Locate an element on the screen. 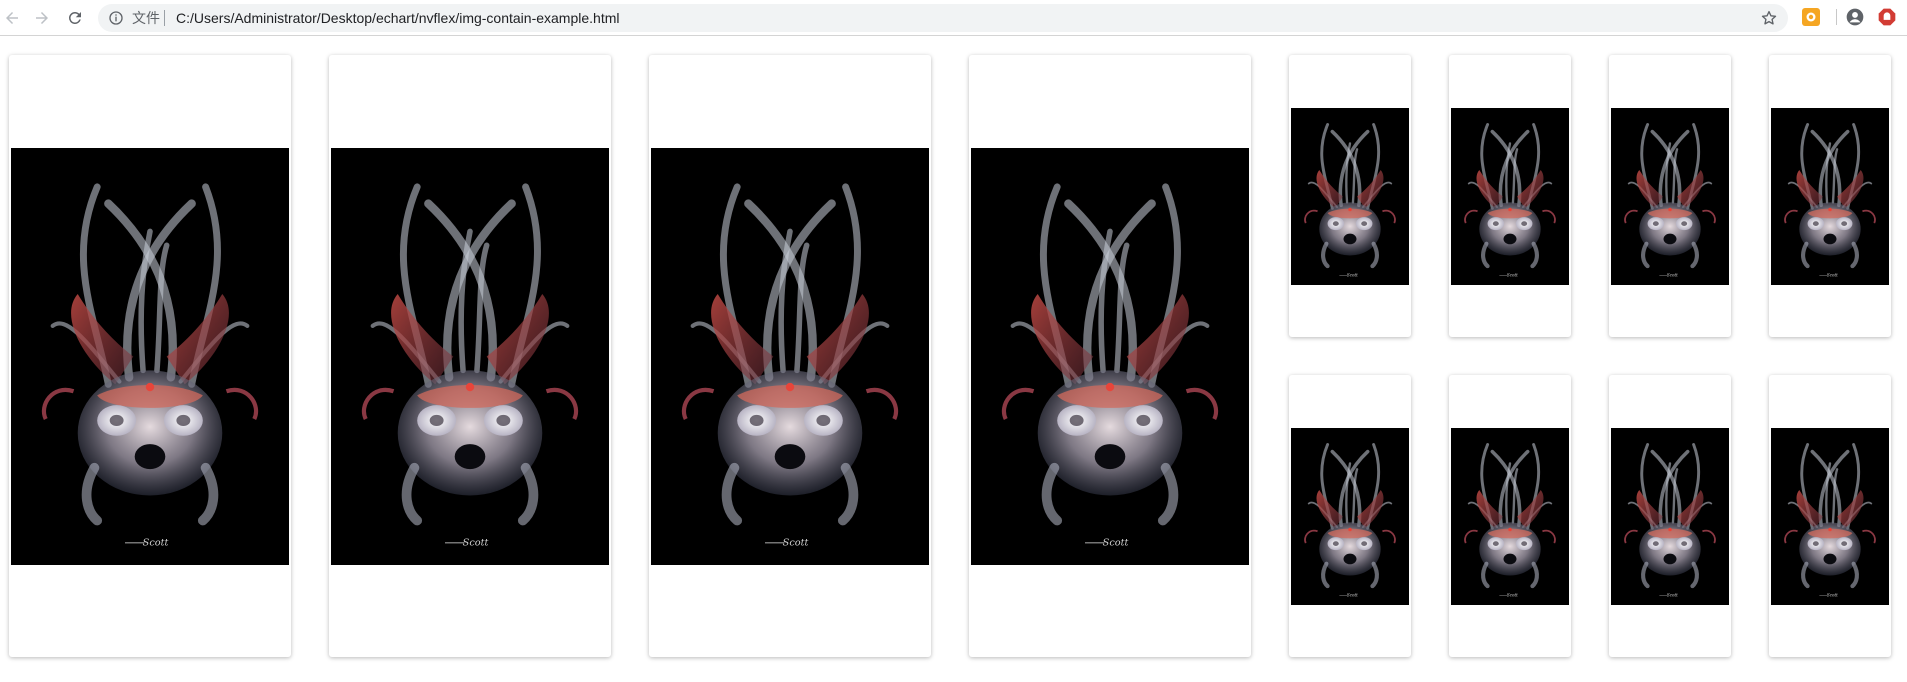  adblock-icon is located at coordinates (1887, 17).